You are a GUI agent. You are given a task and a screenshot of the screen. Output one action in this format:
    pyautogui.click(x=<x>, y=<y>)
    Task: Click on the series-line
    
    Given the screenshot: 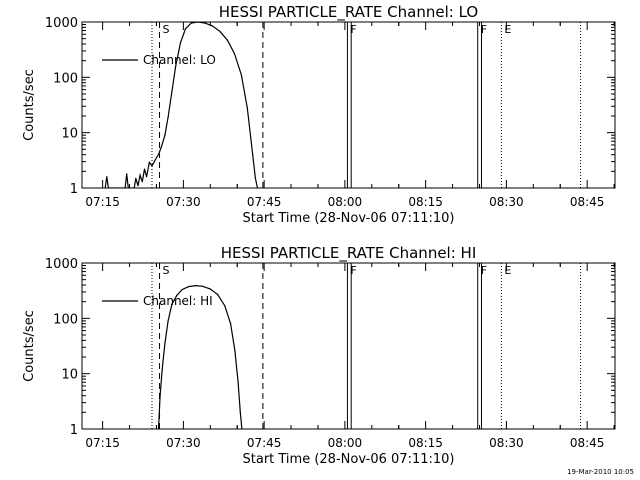 What is the action you would take?
    pyautogui.click(x=181, y=105)
    